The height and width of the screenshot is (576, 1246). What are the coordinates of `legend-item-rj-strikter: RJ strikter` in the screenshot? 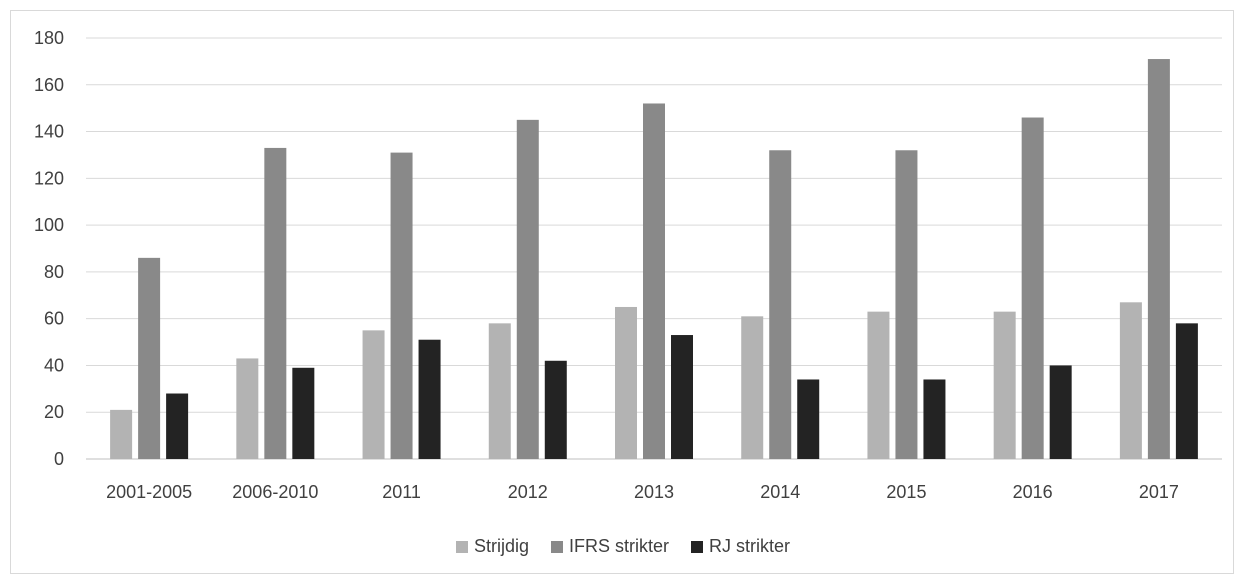 It's located at (740, 546).